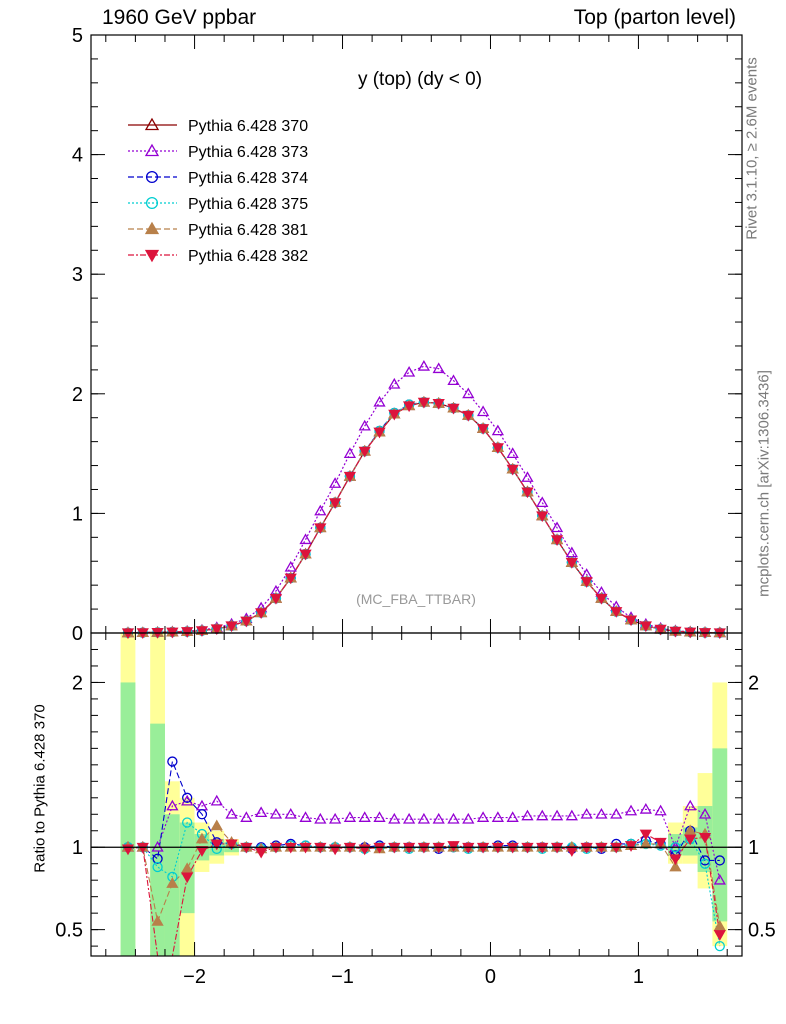 The image size is (786, 1024). What do you see at coordinates (753, 848) in the screenshot?
I see `ratio-y-tick-label-right: 1` at bounding box center [753, 848].